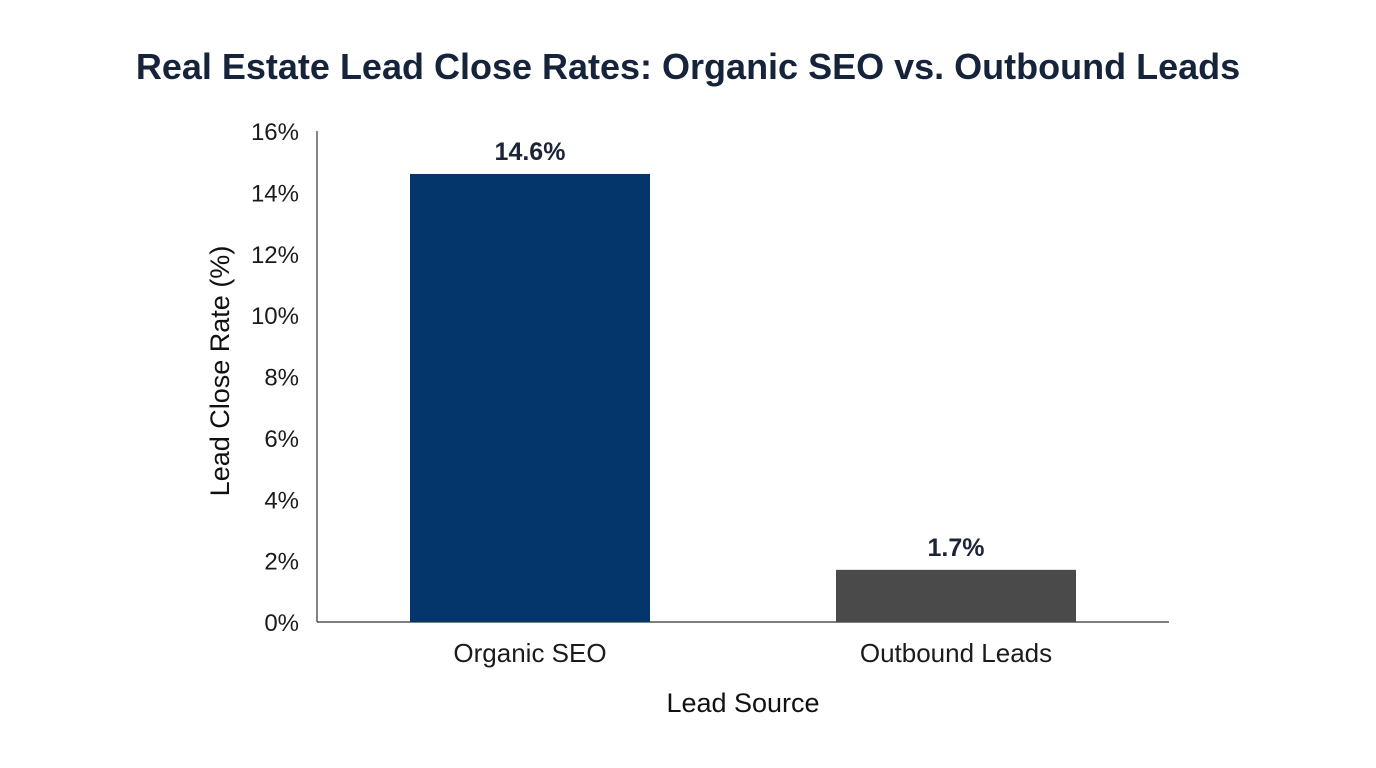 This screenshot has height=768, width=1376. I want to click on x-axis-title: Lead Source, so click(742, 703).